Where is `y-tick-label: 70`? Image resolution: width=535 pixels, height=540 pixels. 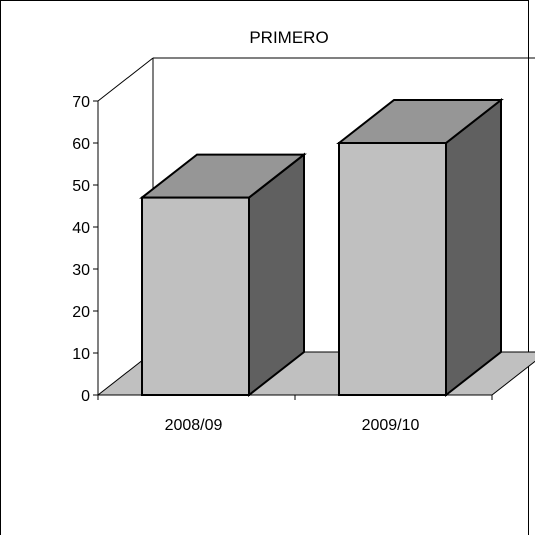 y-tick-label: 70 is located at coordinates (81, 102).